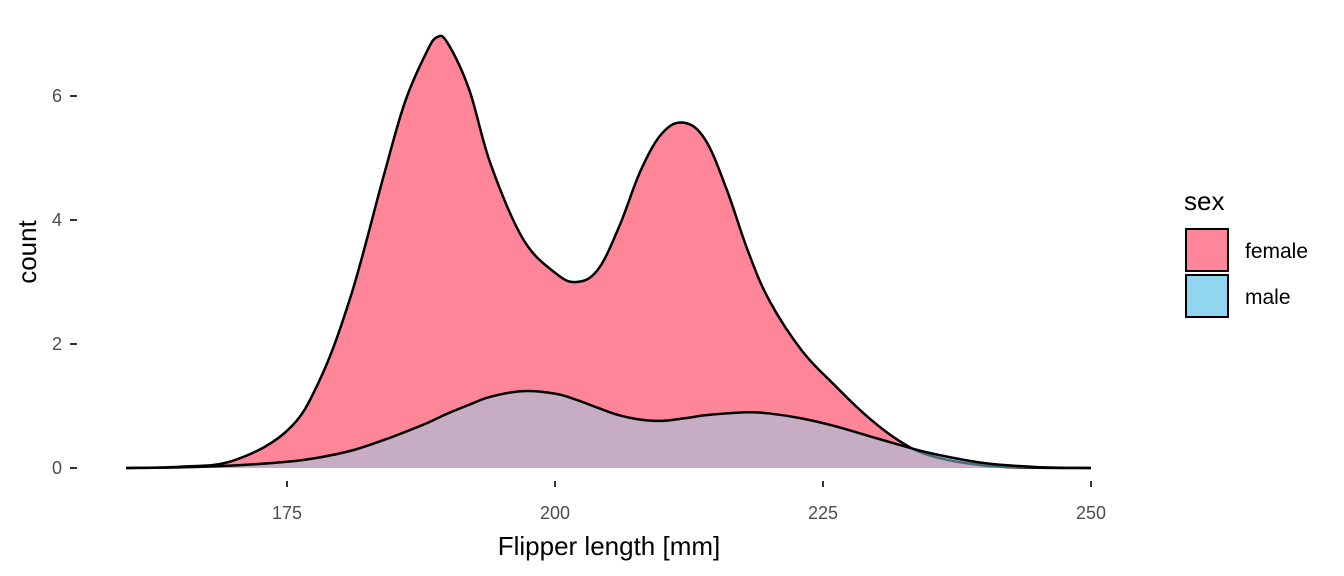 The width and height of the screenshot is (1344, 576). Describe the element at coordinates (609, 546) in the screenshot. I see `x-axis-title: Flipper length [mm]` at that location.